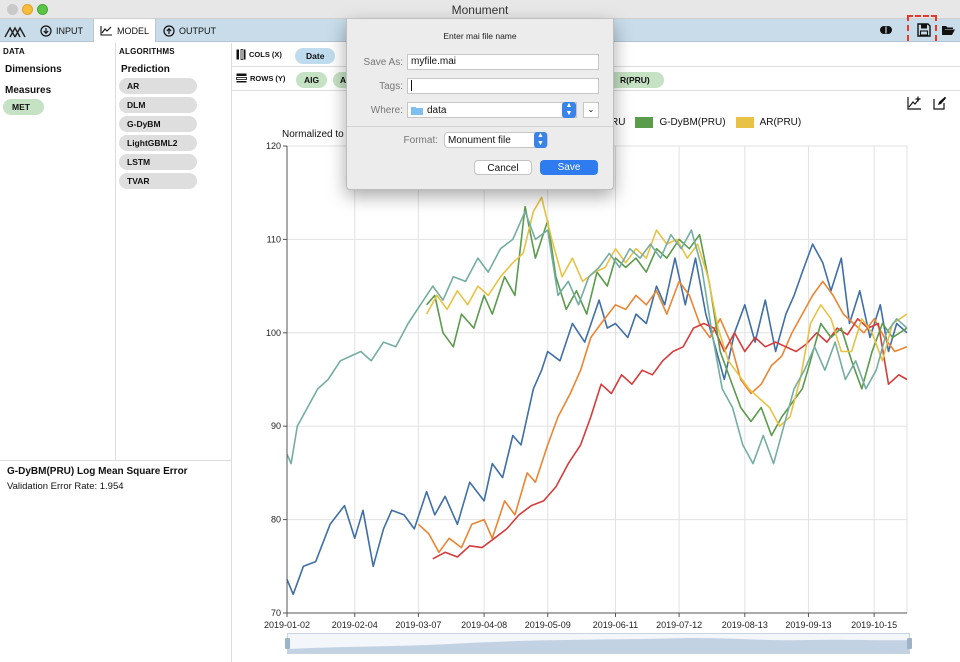 This screenshot has width=960, height=662. Describe the element at coordinates (638, 80) in the screenshot. I see `rows-pill-ar-pru: R(PRU)` at that location.